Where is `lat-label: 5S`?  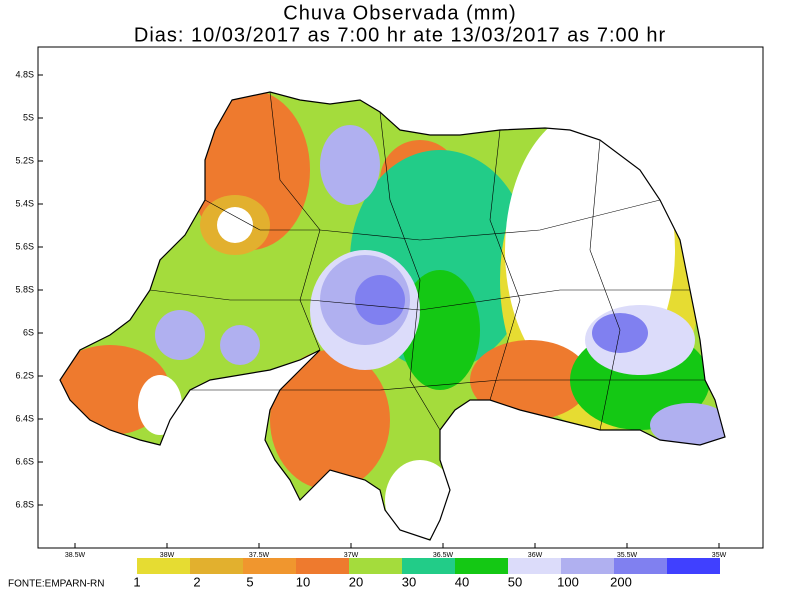 lat-label: 5S is located at coordinates (28, 117).